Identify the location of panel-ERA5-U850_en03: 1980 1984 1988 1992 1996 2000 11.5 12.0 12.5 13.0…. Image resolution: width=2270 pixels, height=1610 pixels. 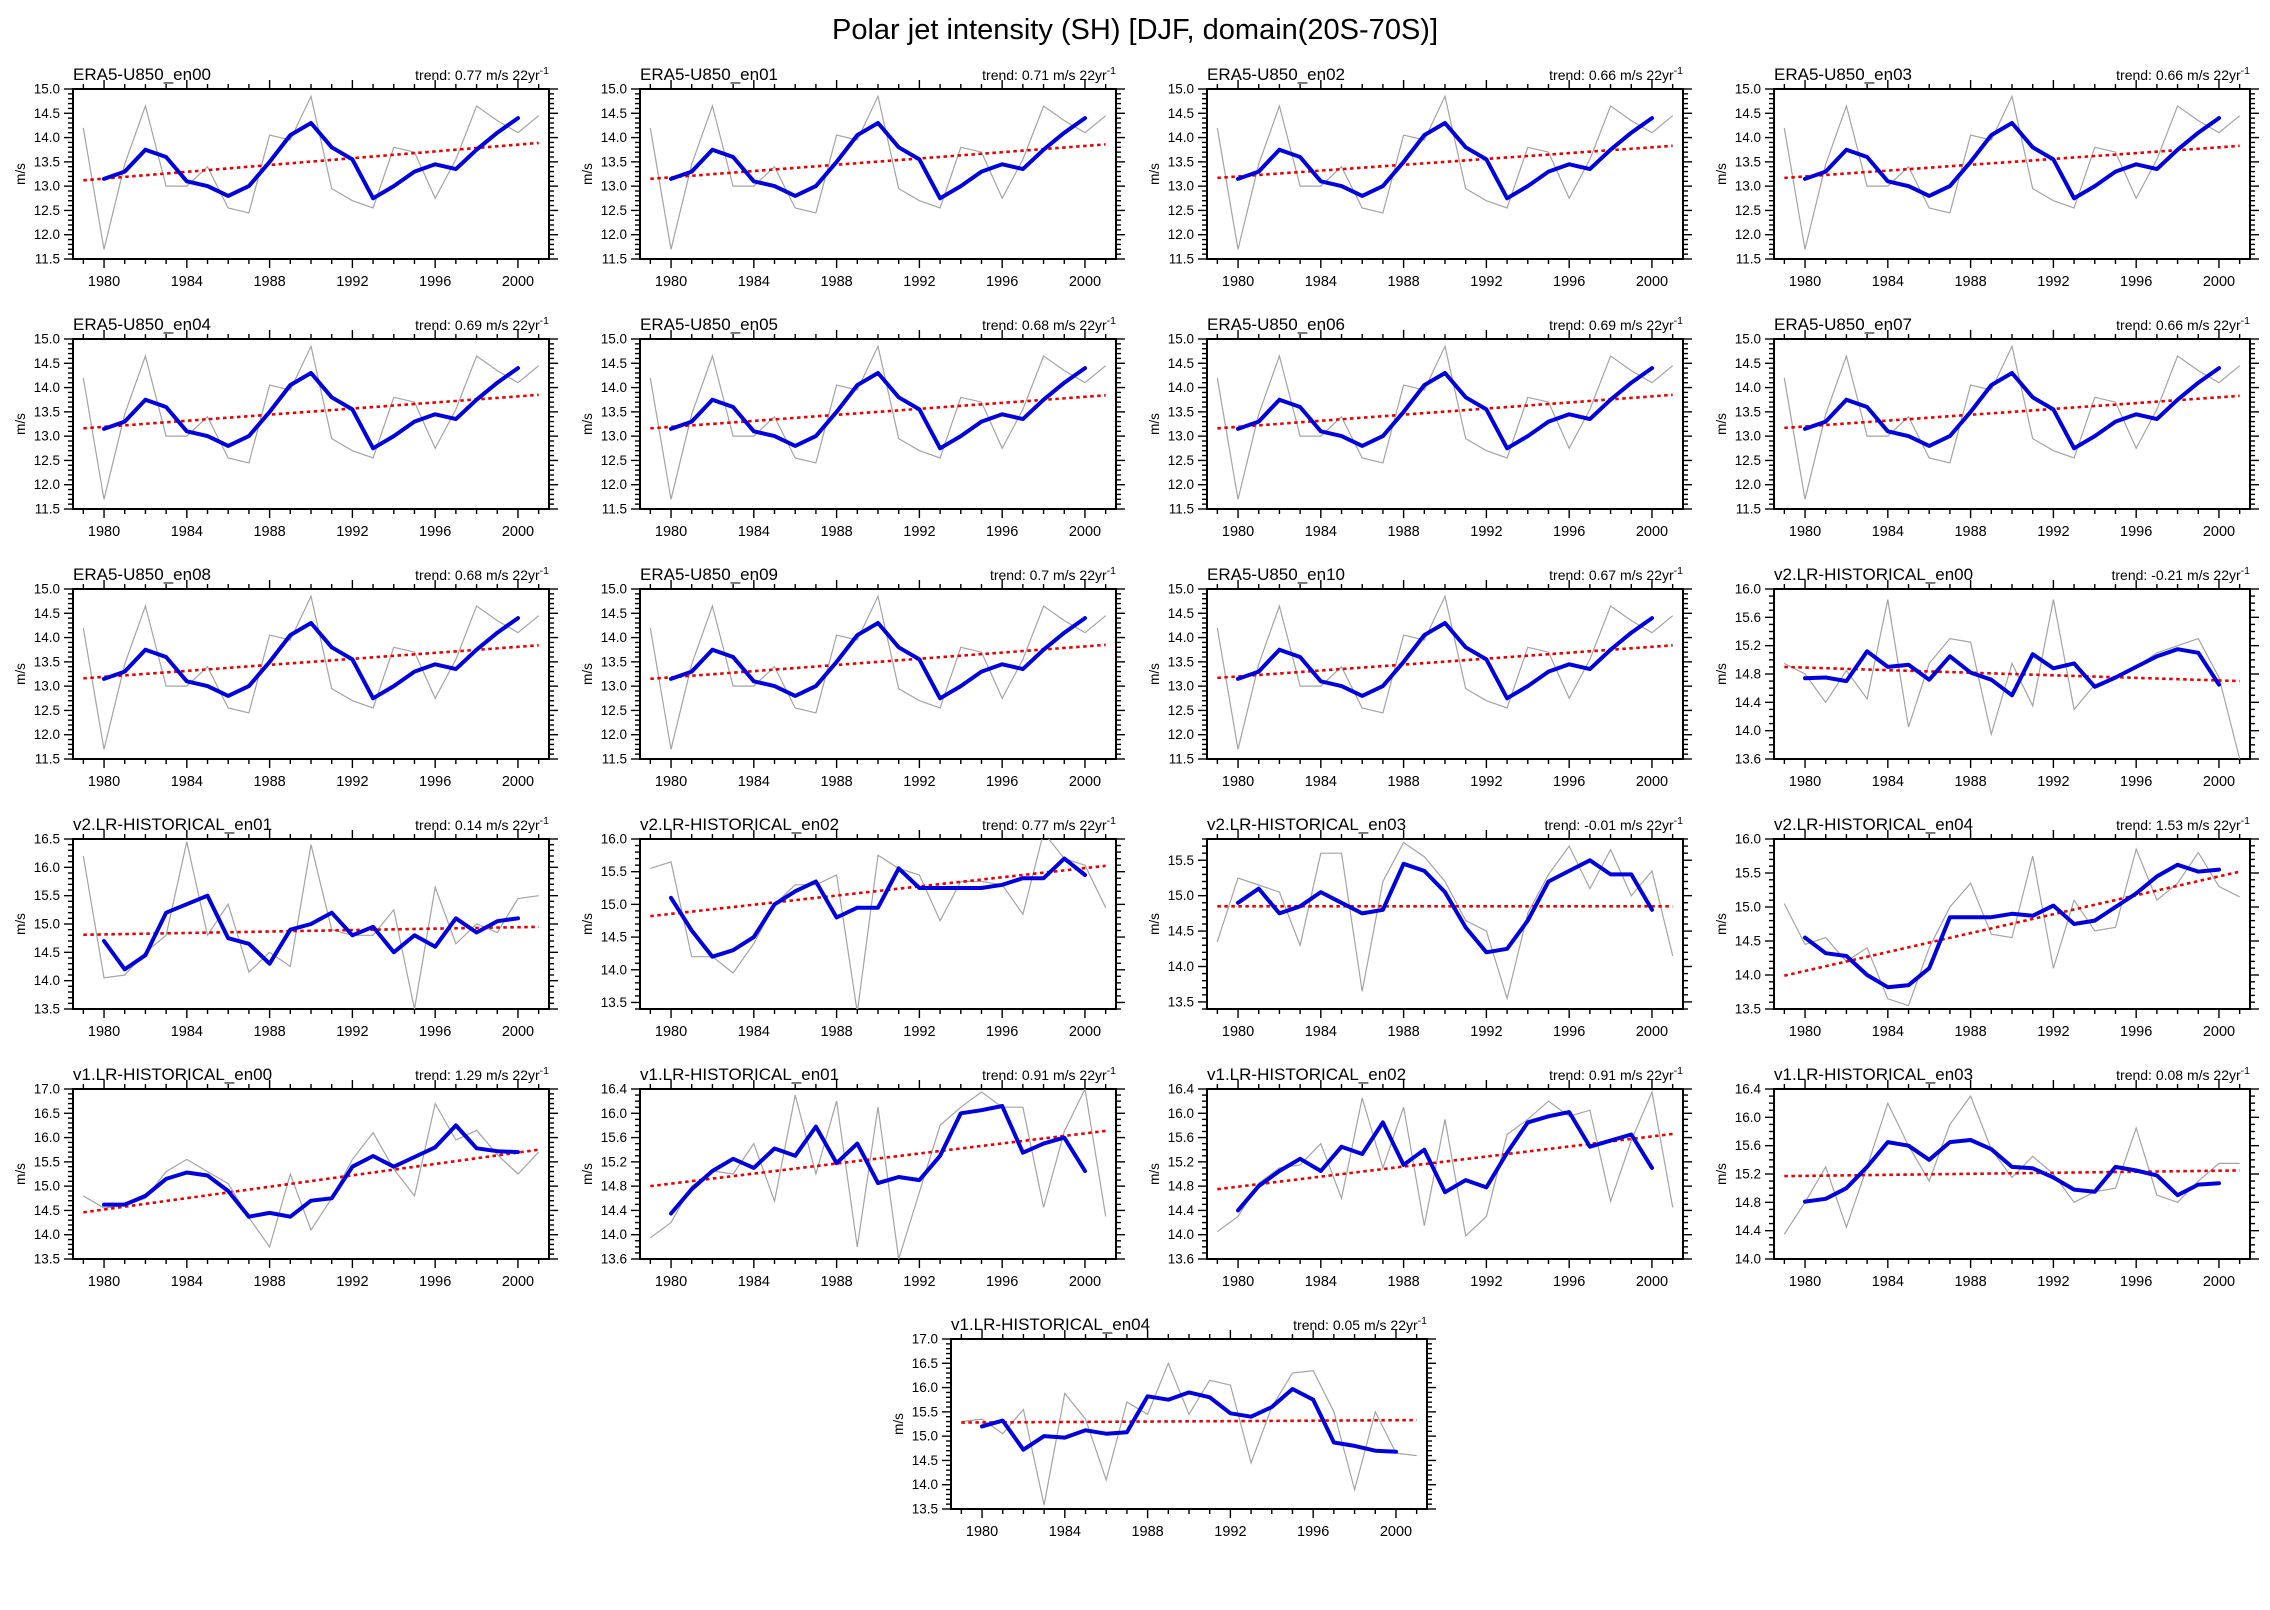
(1985, 180).